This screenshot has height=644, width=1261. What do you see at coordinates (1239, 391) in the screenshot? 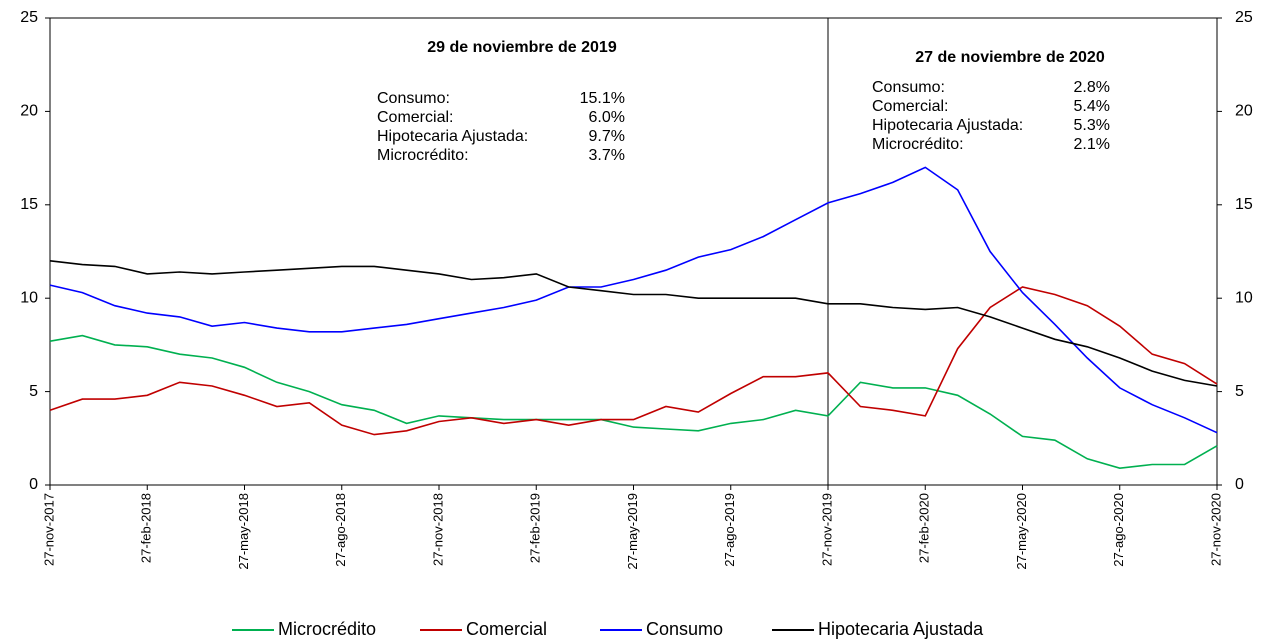
I see `y2-tick-label: 5` at bounding box center [1239, 391].